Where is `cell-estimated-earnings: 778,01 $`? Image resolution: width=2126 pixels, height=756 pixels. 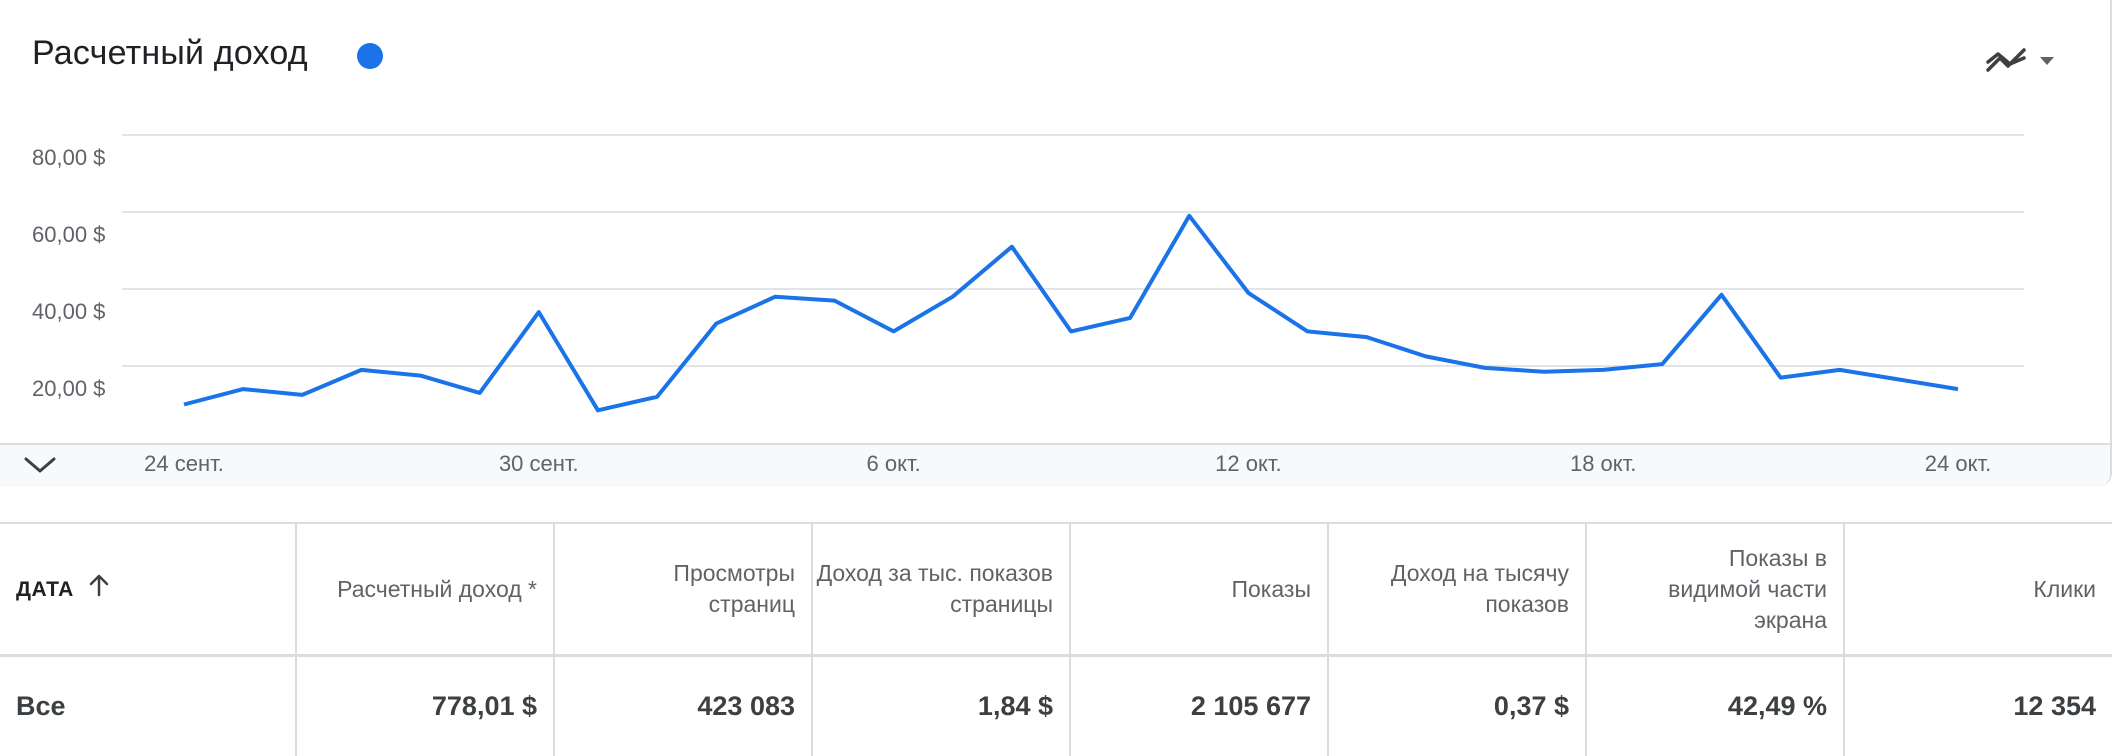
cell-estimated-earnings: 778,01 $ is located at coordinates (426, 706).